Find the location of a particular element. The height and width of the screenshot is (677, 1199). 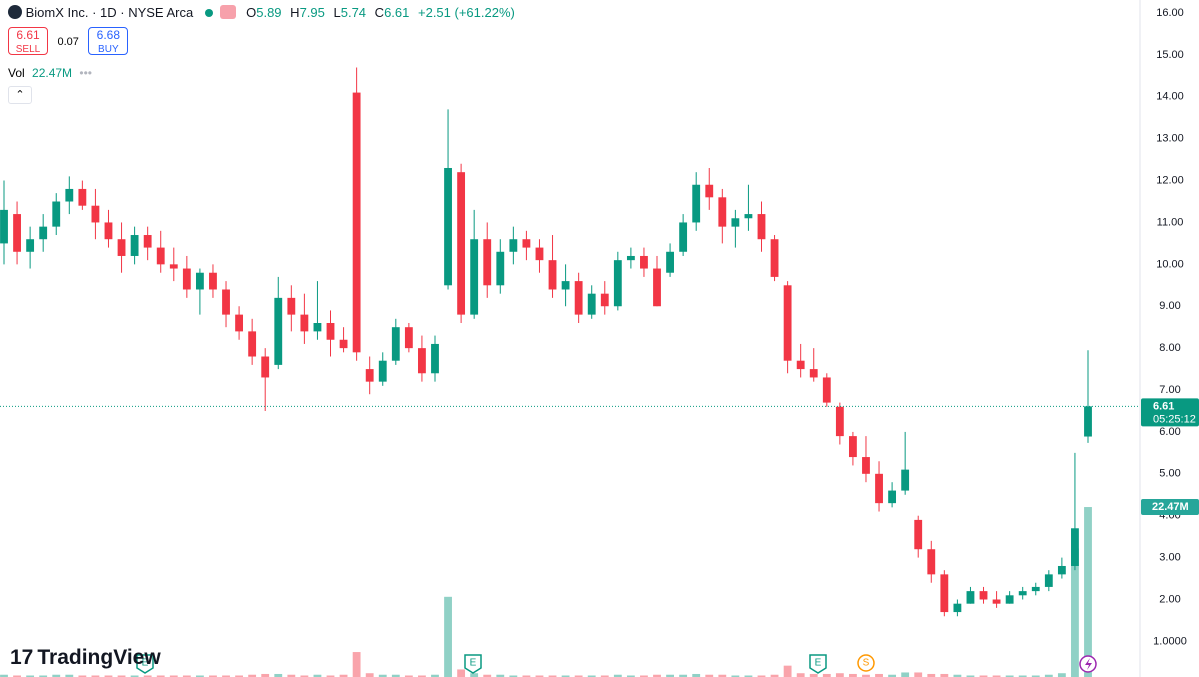

event-label: S is located at coordinates (866, 663).